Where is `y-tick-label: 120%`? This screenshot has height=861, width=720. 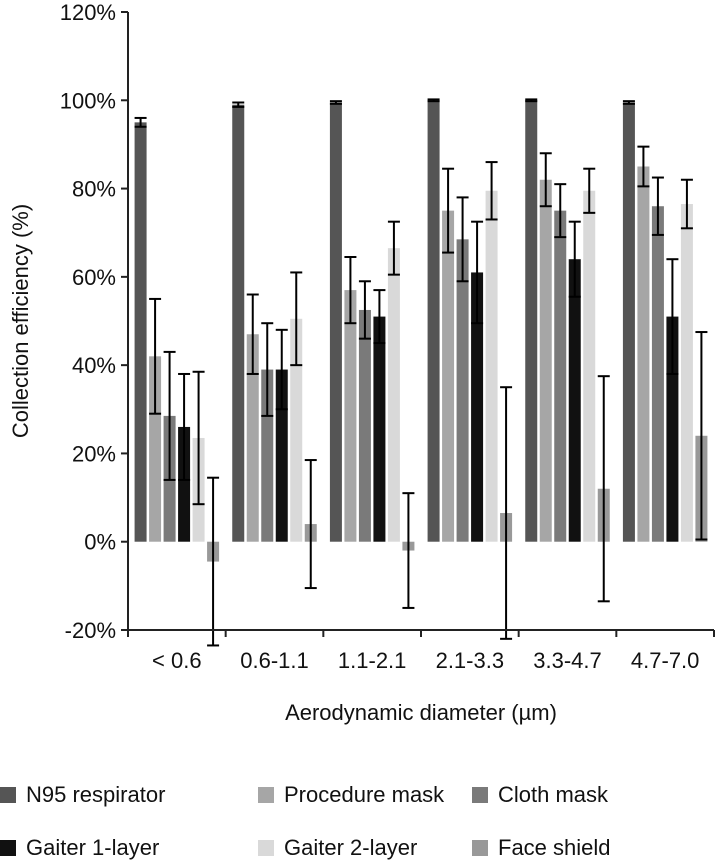 y-tick-label: 120% is located at coordinates (88, 12).